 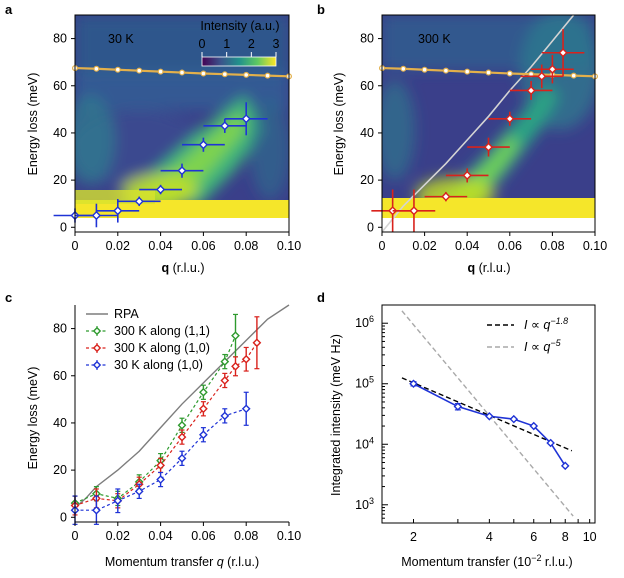 I want to click on fit-line-1p8, so click(x=487, y=414).